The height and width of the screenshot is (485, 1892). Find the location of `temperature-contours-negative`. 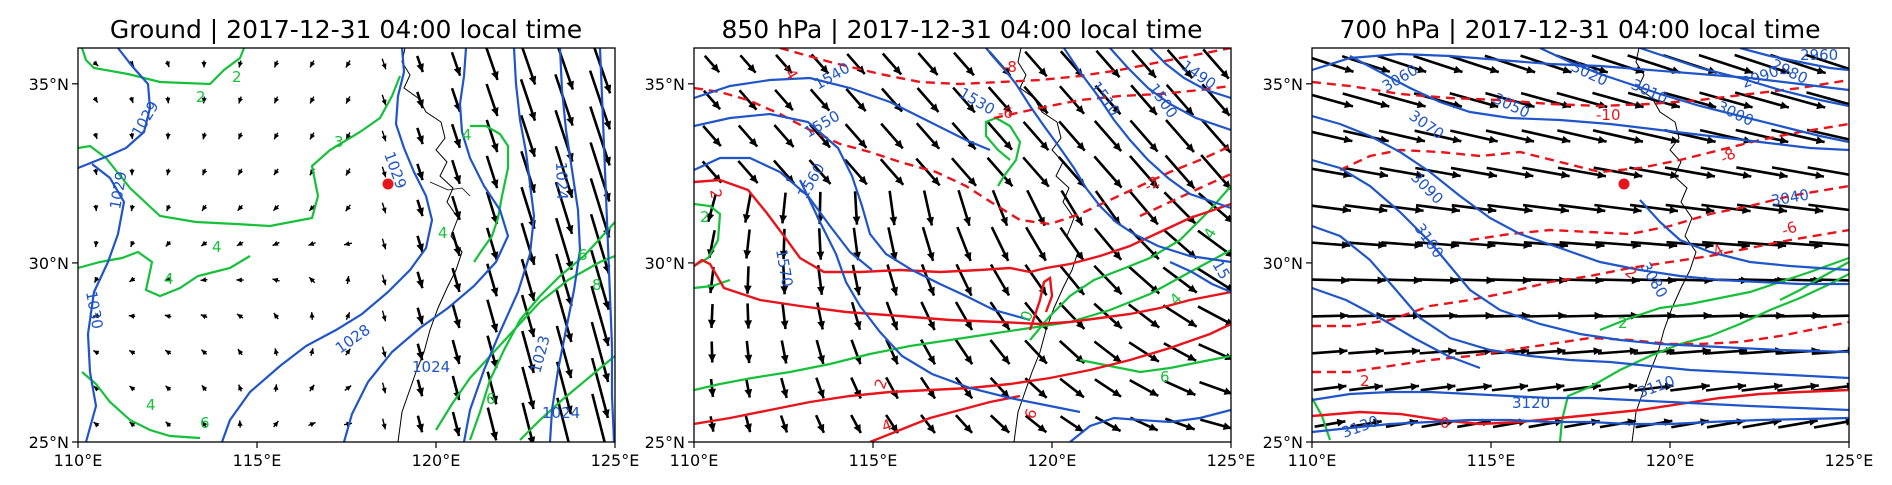

temperature-contours-negative is located at coordinates (962, 137).